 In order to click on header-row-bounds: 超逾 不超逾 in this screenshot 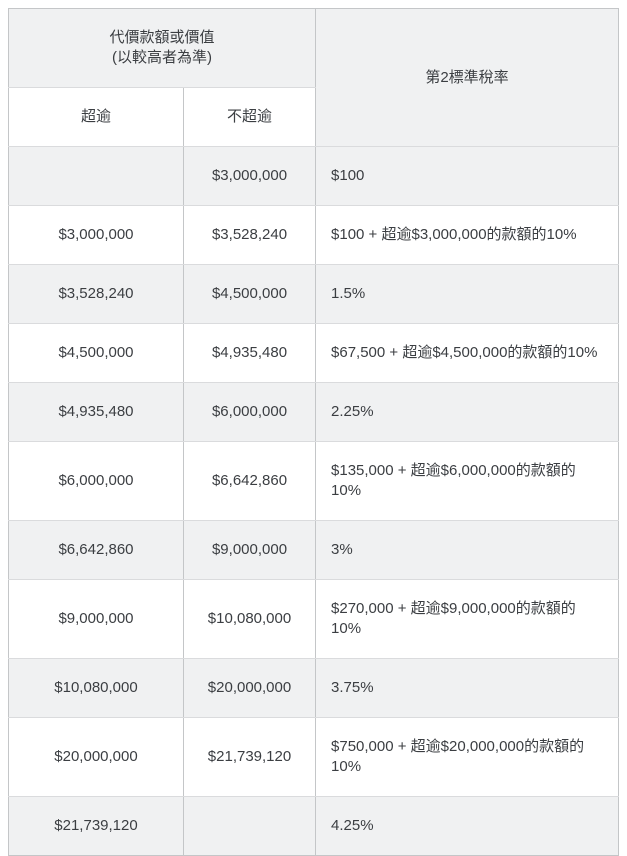, I will do `click(313, 117)`.